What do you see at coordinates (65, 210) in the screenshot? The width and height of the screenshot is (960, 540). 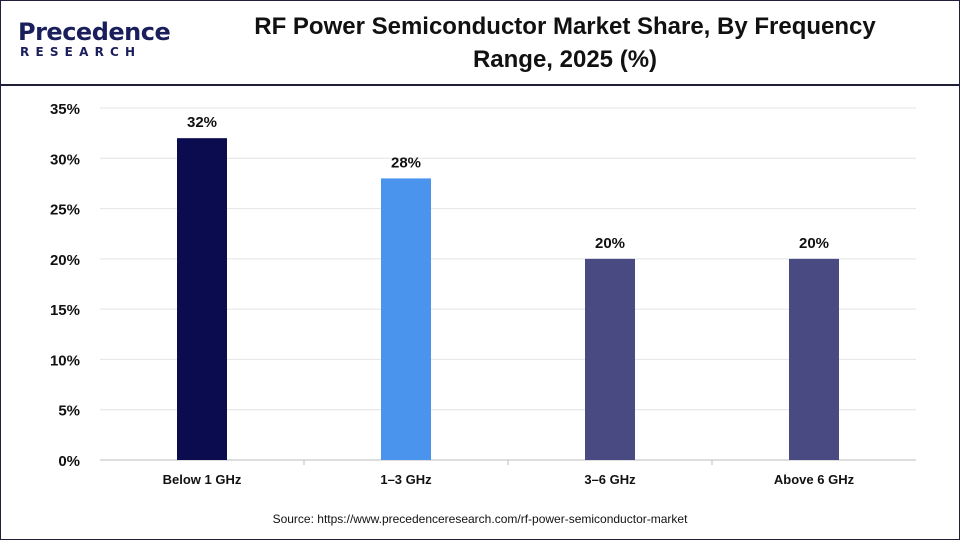 I see `y-tick-label: 25%` at bounding box center [65, 210].